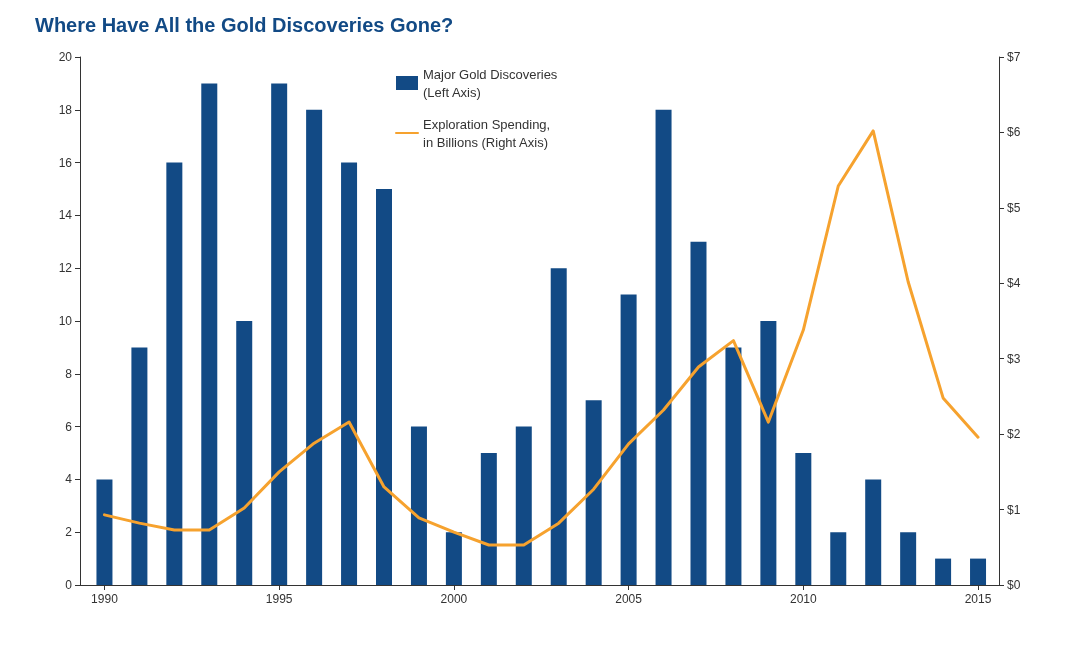 This screenshot has width=1079, height=657. What do you see at coordinates (65, 57) in the screenshot?
I see `y-tick-label: 20` at bounding box center [65, 57].